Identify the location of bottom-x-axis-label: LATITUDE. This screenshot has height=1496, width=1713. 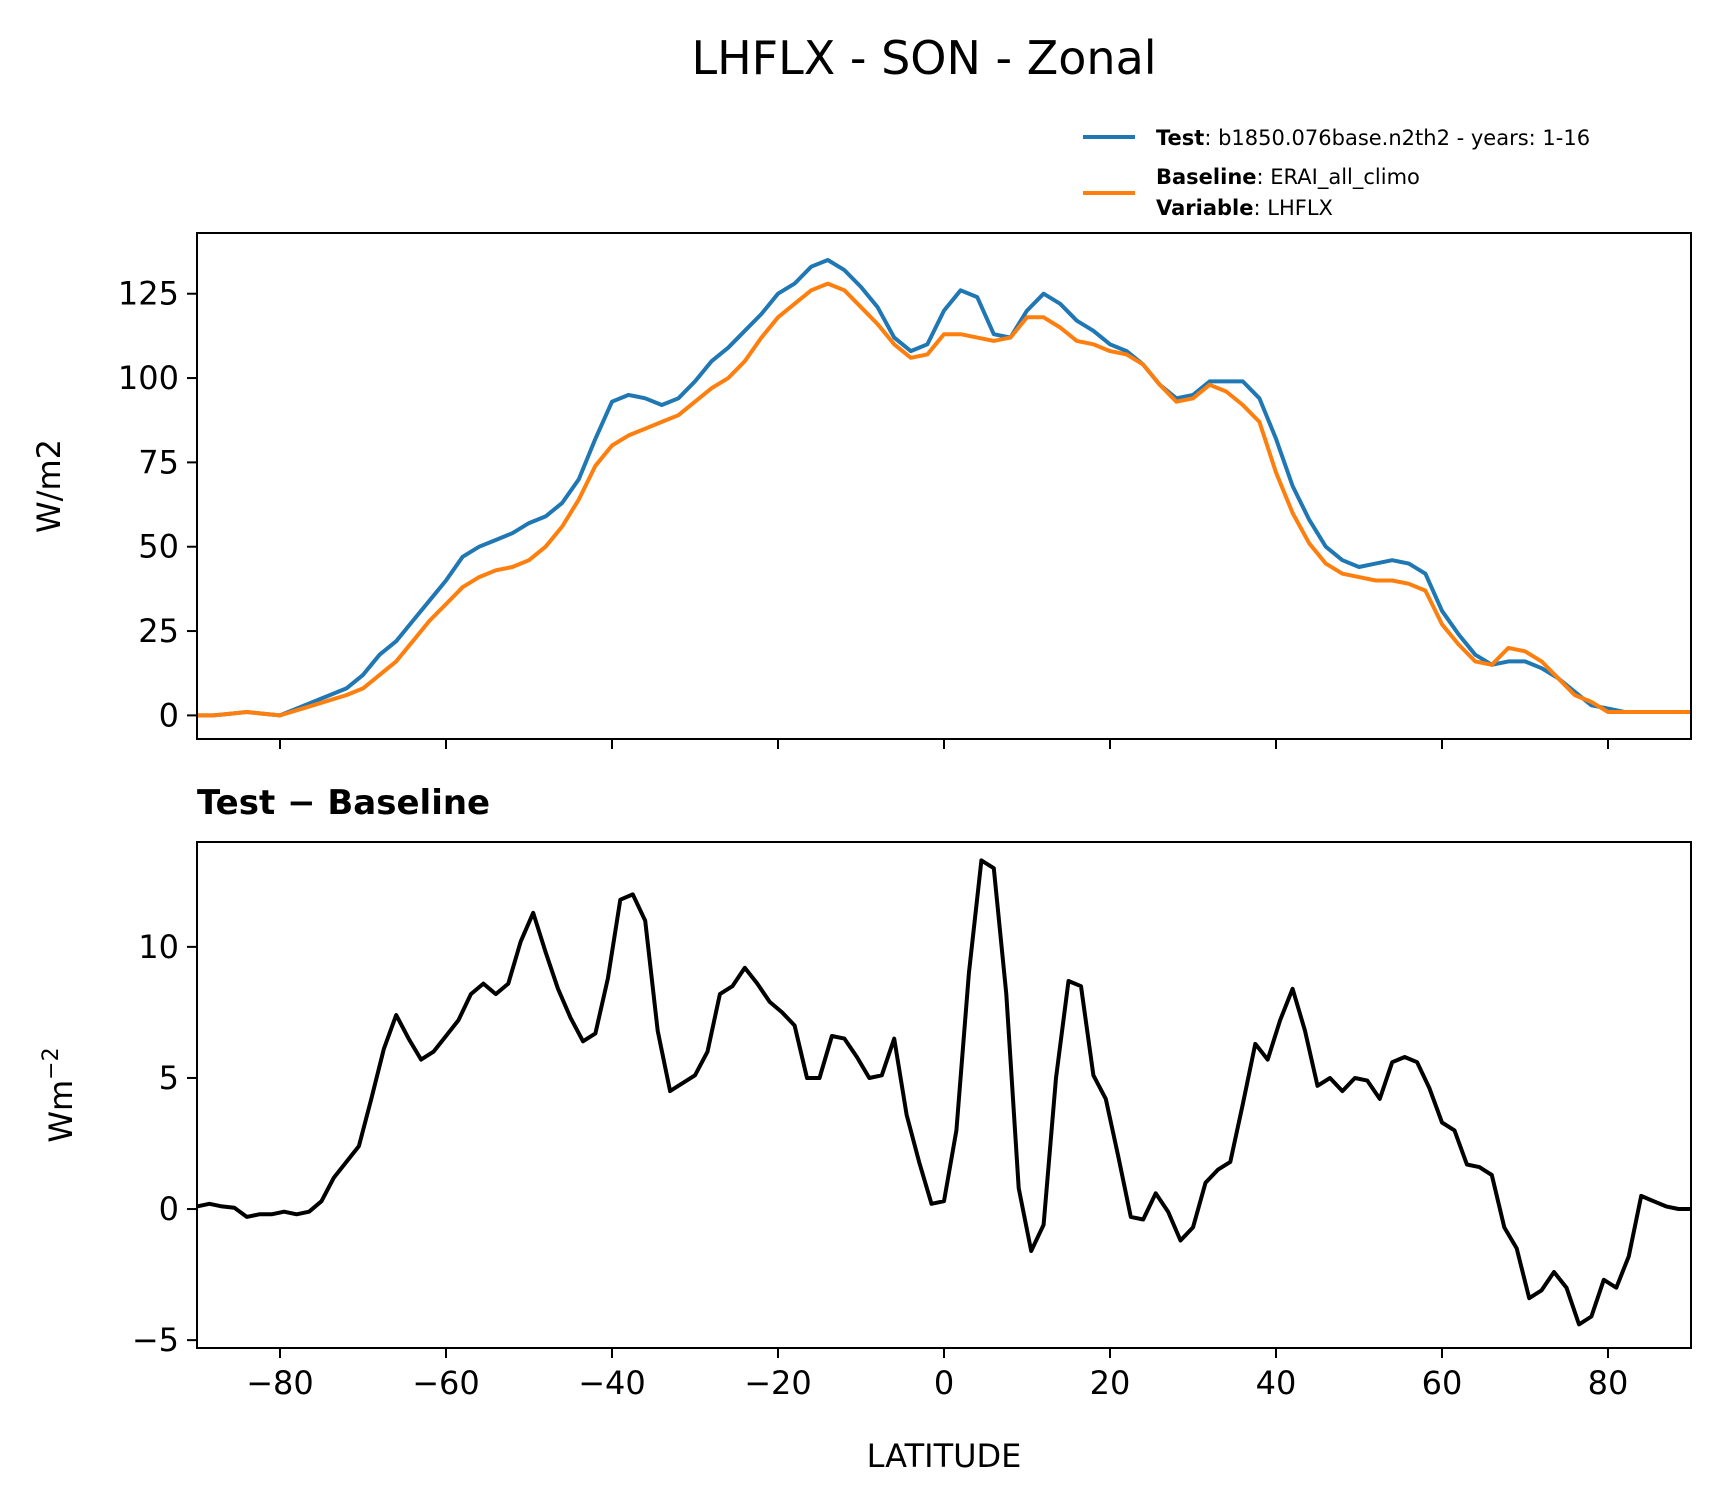
(944, 1456).